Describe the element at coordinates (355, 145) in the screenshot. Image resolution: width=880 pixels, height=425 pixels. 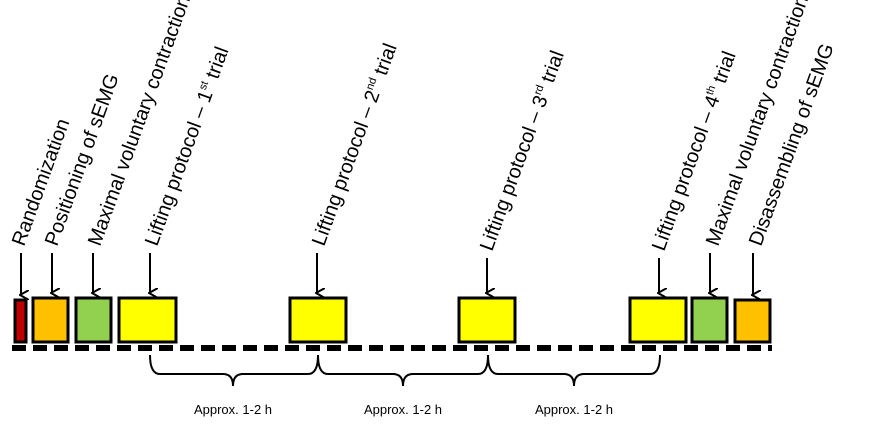
I see `step-label-lift-2: Lifting protocol – 2nd trial` at that location.